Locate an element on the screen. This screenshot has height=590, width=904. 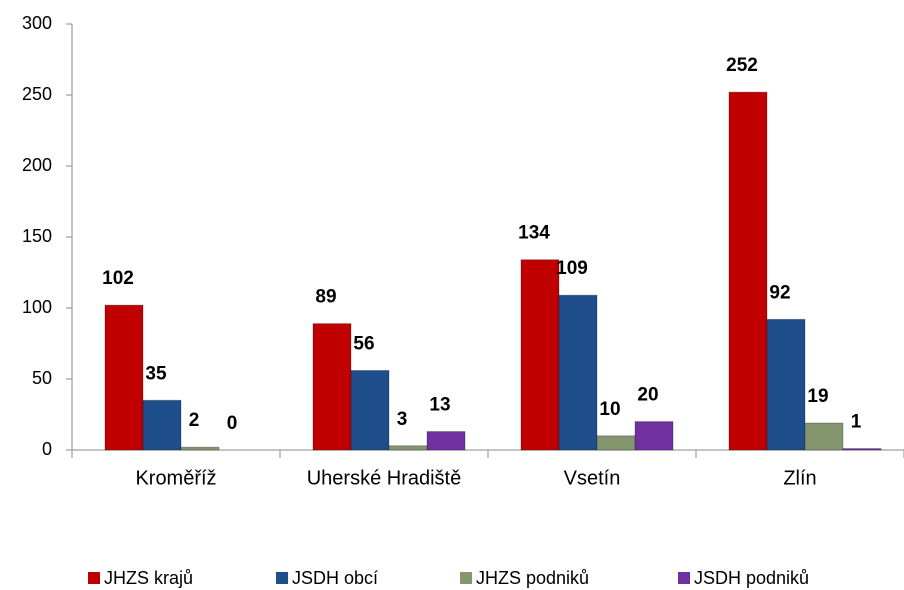
x-tick-label: Zlín is located at coordinates (799, 478).